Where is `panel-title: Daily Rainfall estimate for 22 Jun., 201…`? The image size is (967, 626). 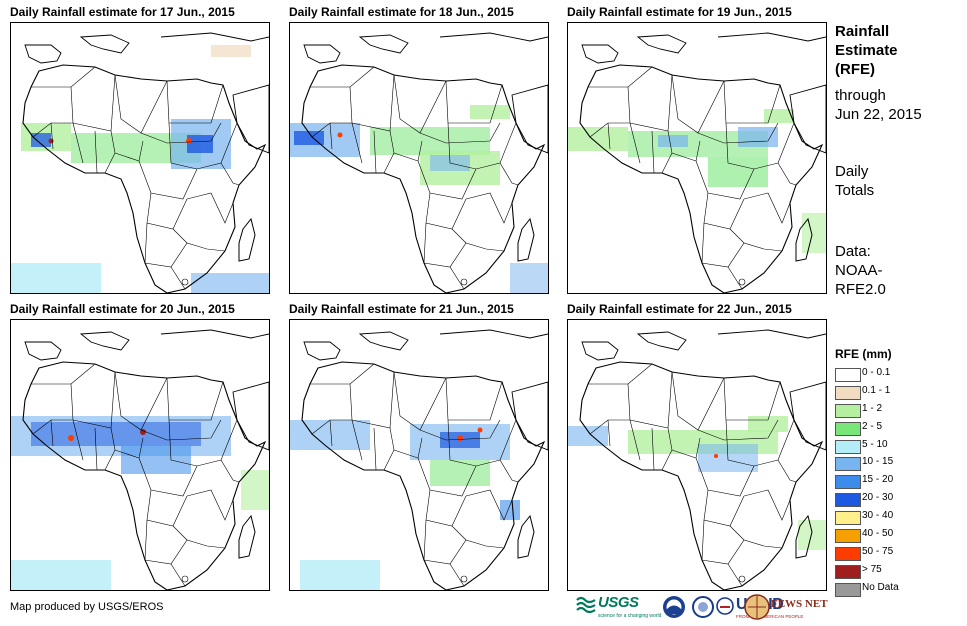
panel-title: Daily Rainfall estimate for 22 Jun., 201… is located at coordinates (679, 309).